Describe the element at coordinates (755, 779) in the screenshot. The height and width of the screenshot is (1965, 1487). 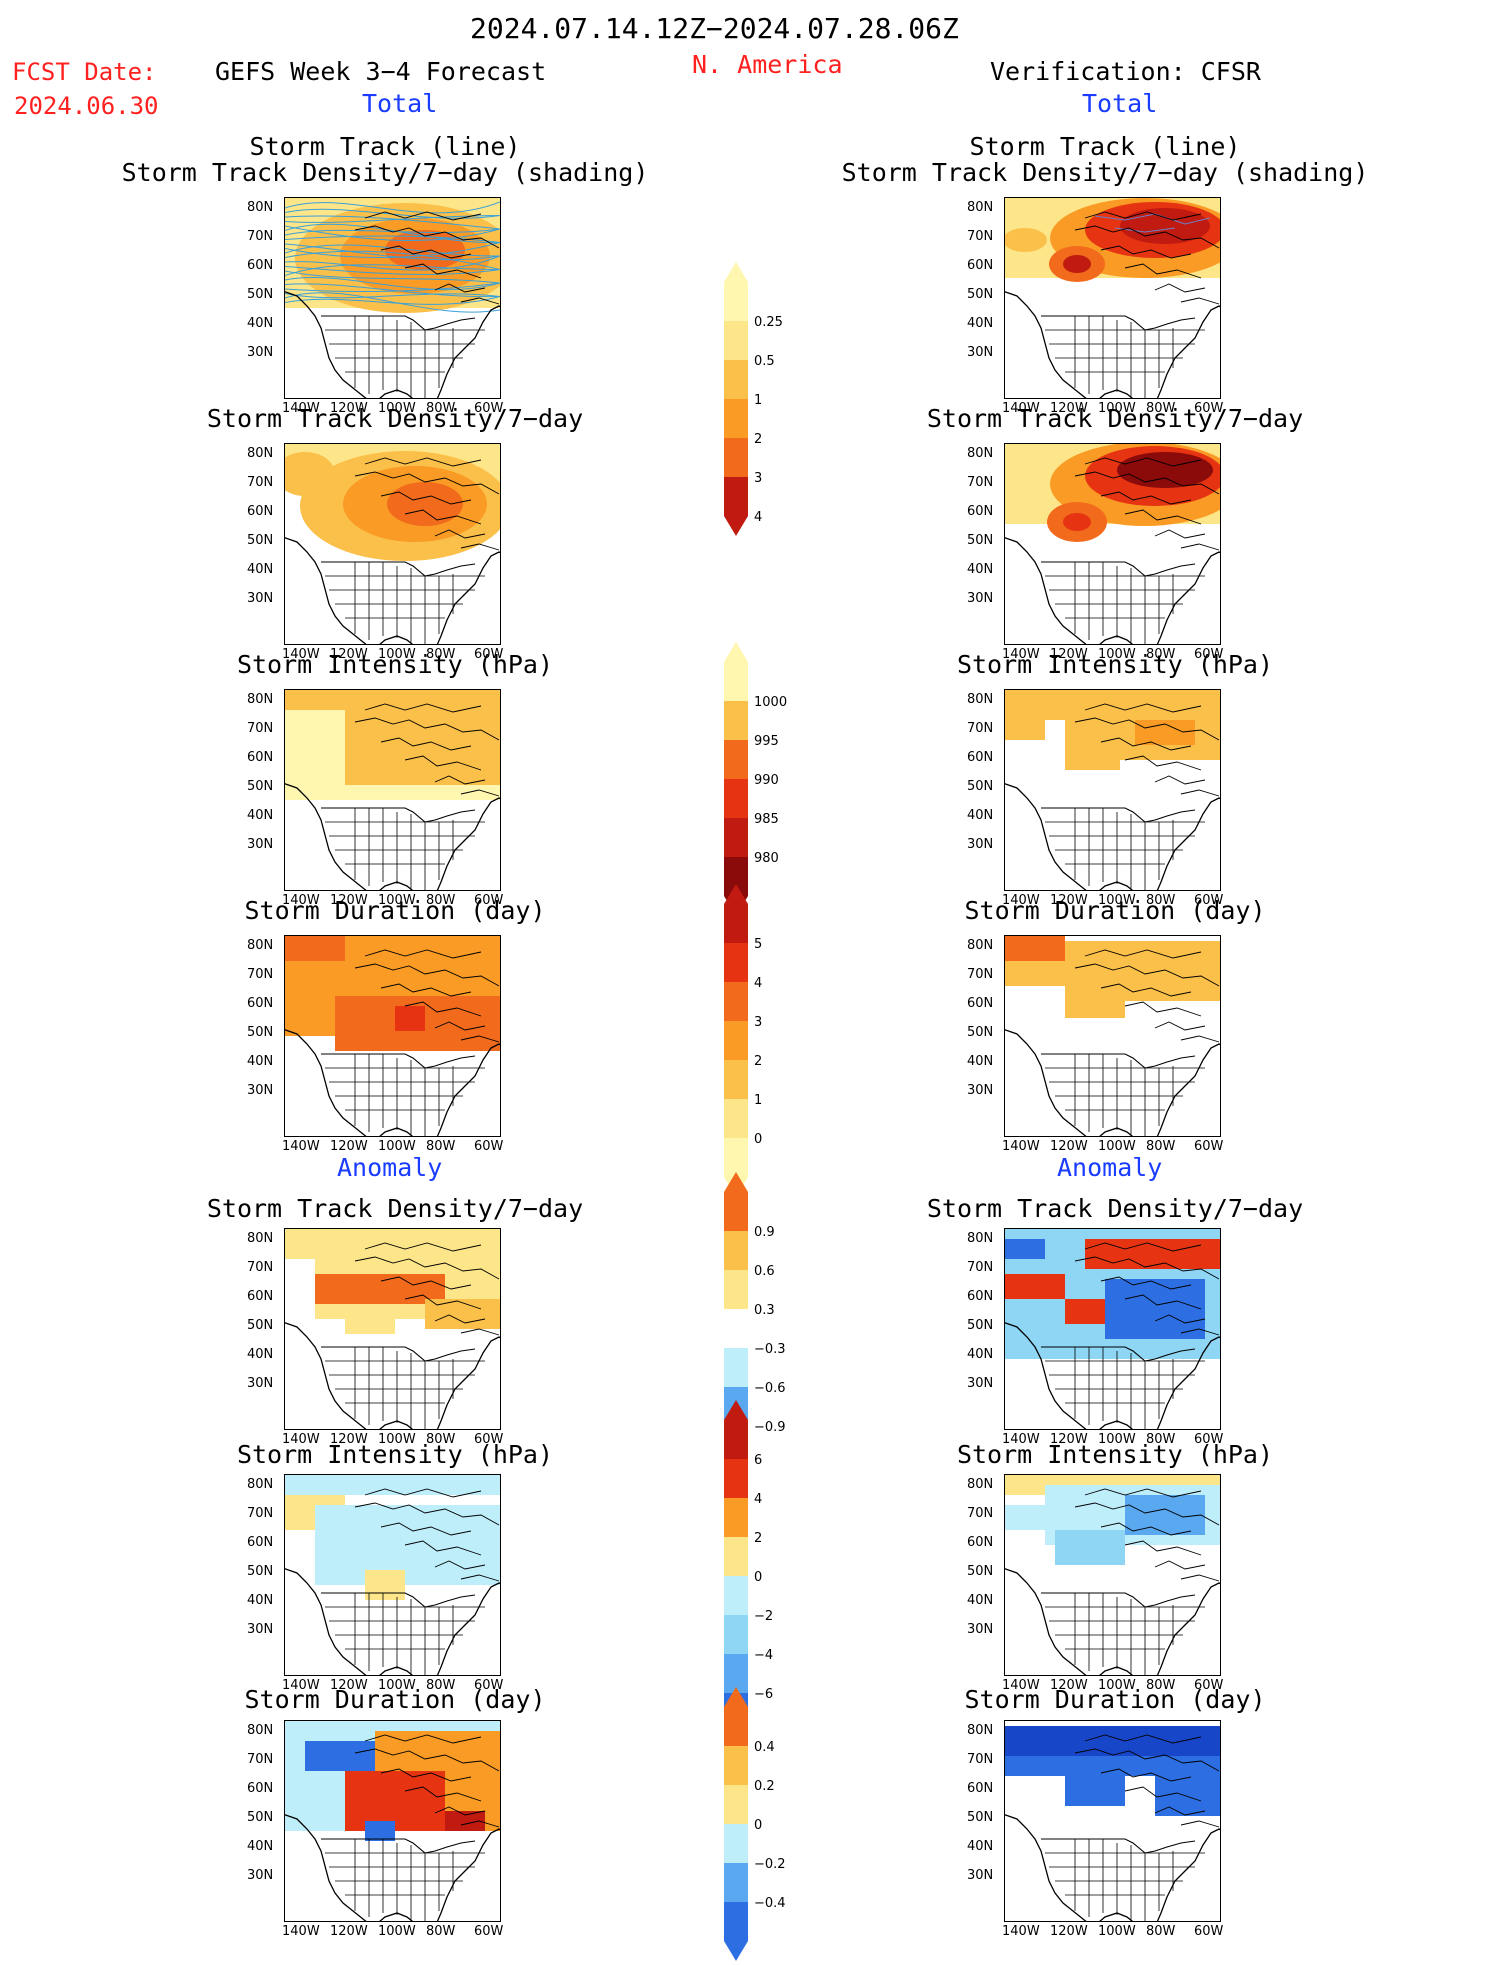
I see `colorbar-svg: 1000 995 990 985 980` at that location.